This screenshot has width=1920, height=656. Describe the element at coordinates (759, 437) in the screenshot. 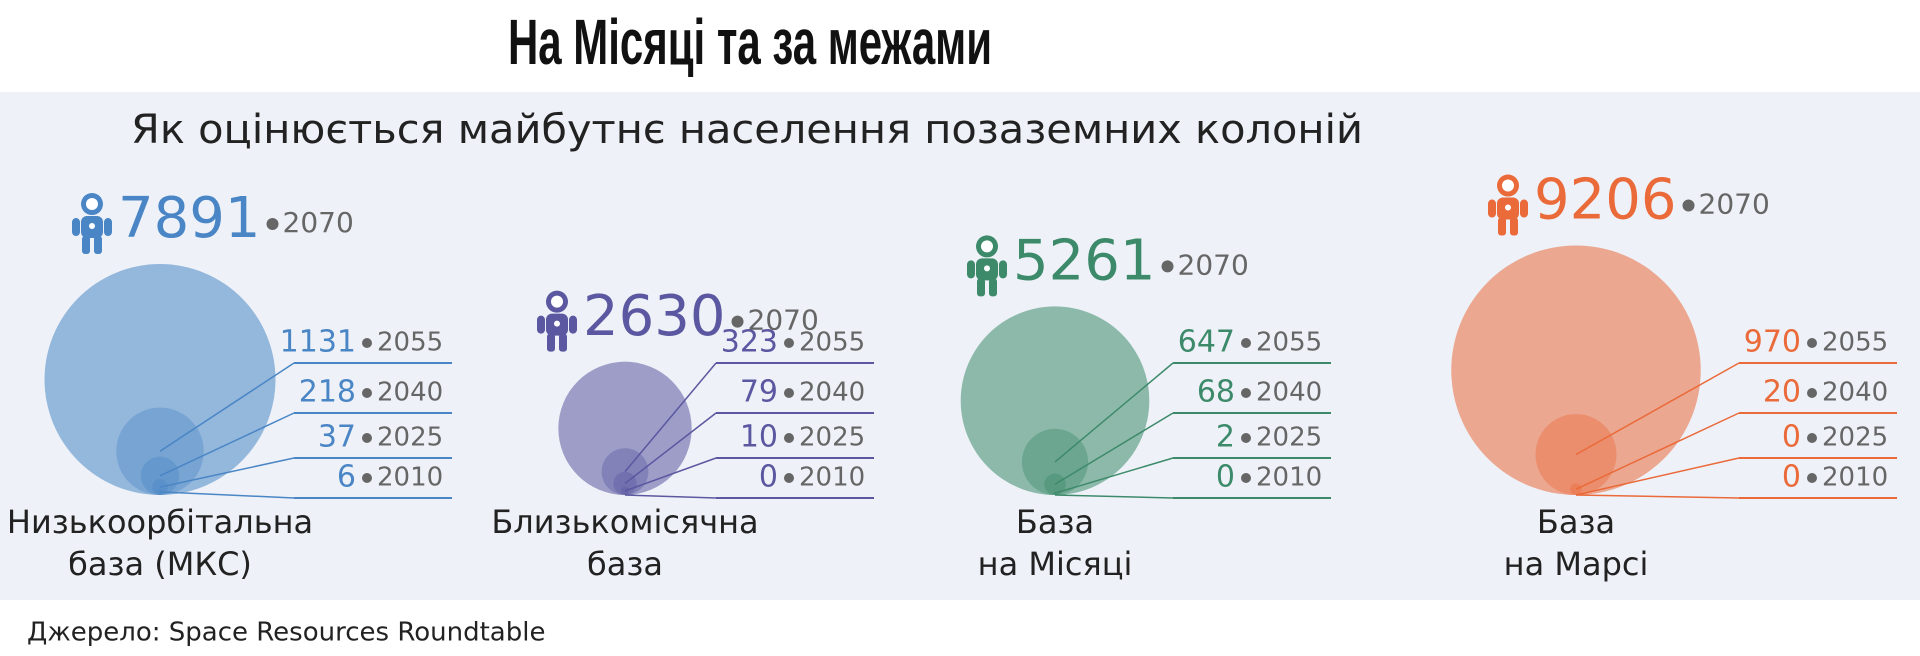

I see `value-label: 10` at that location.